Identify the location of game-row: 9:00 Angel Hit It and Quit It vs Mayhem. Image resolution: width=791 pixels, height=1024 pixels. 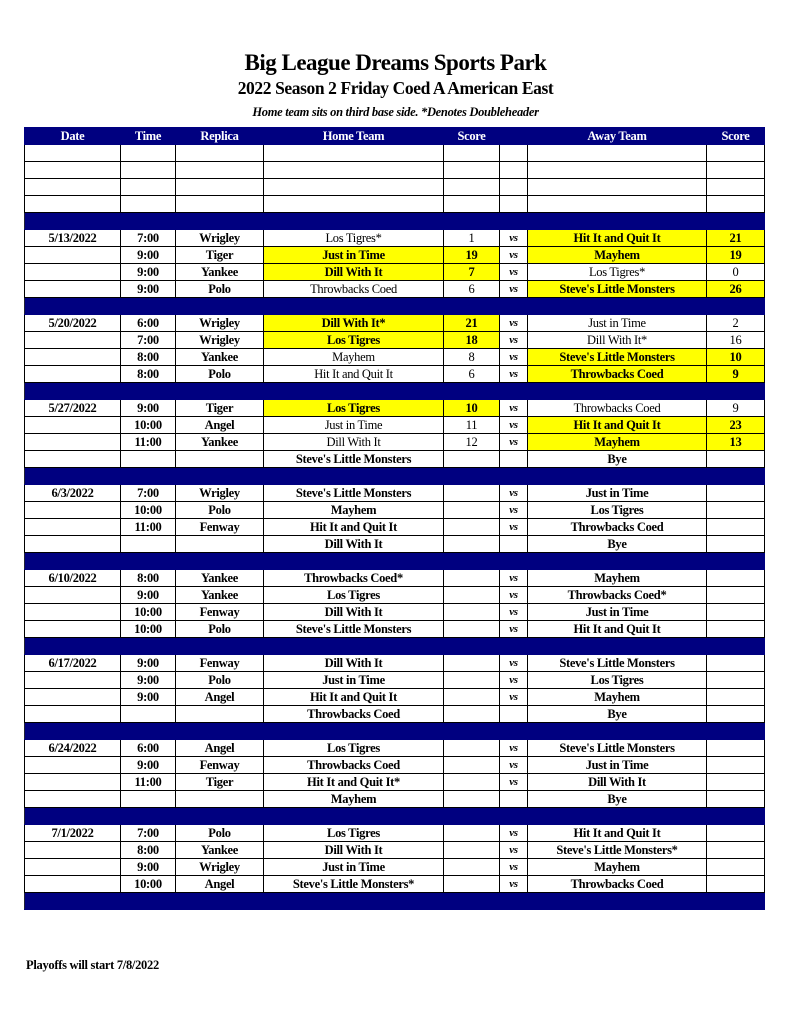
(394, 697).